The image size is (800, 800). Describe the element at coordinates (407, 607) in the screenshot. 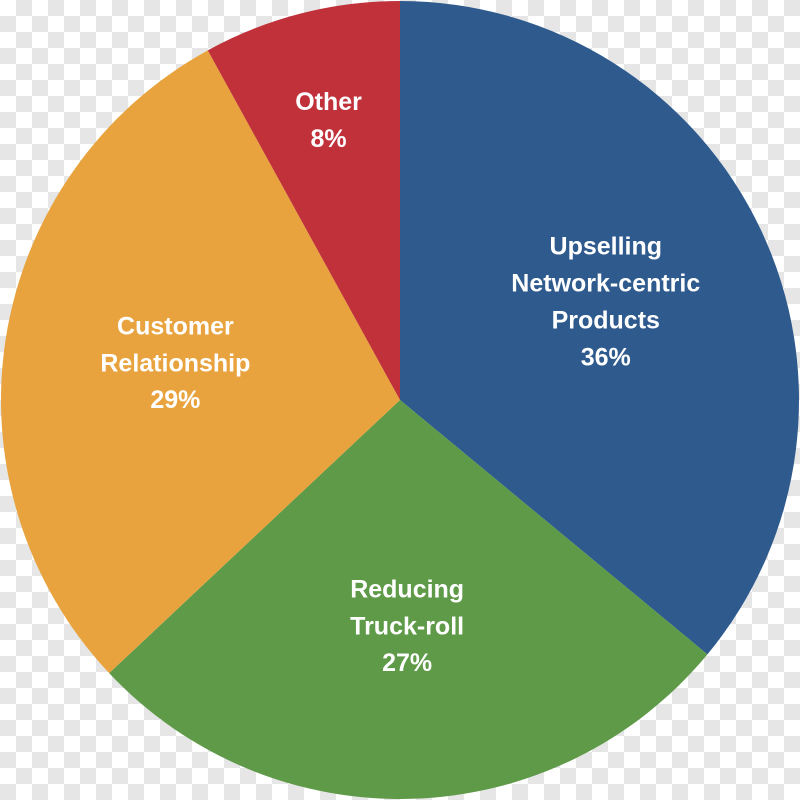

I see `slice-label: Reducing Truck-roll` at that location.